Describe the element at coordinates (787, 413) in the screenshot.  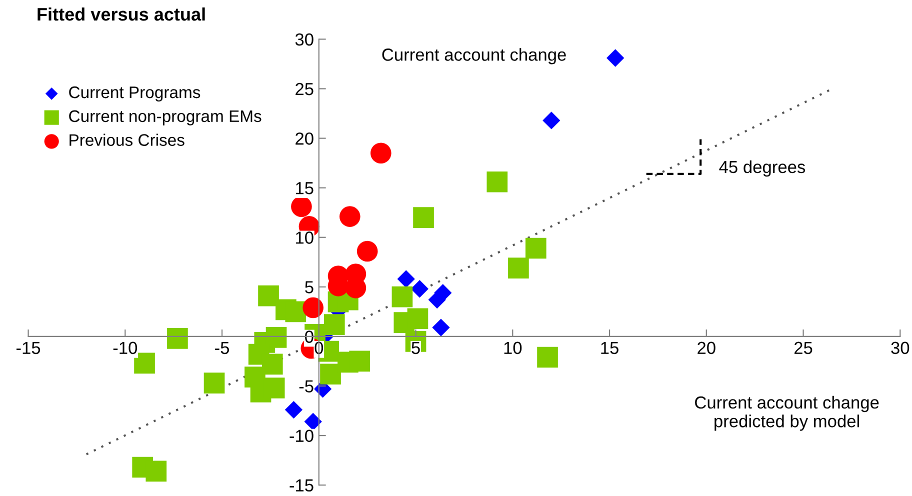
I see `x-axis-title: Current account change predicted by model` at that location.